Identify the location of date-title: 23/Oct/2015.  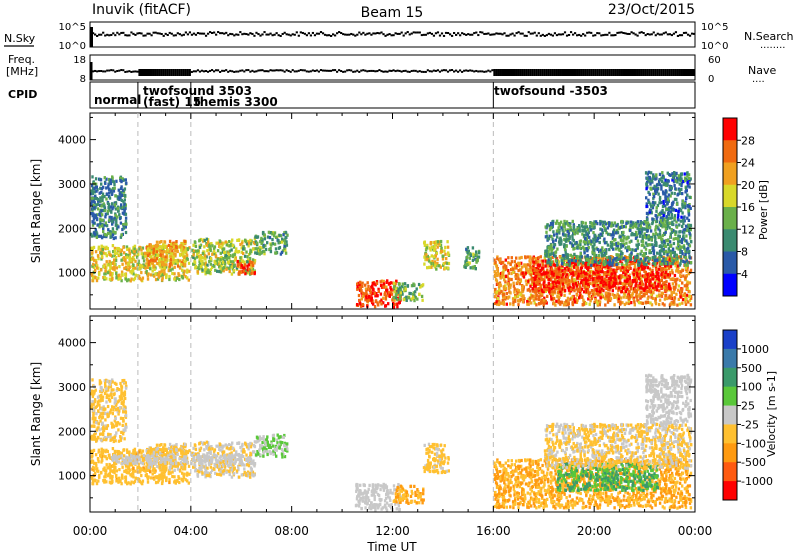
(651, 10).